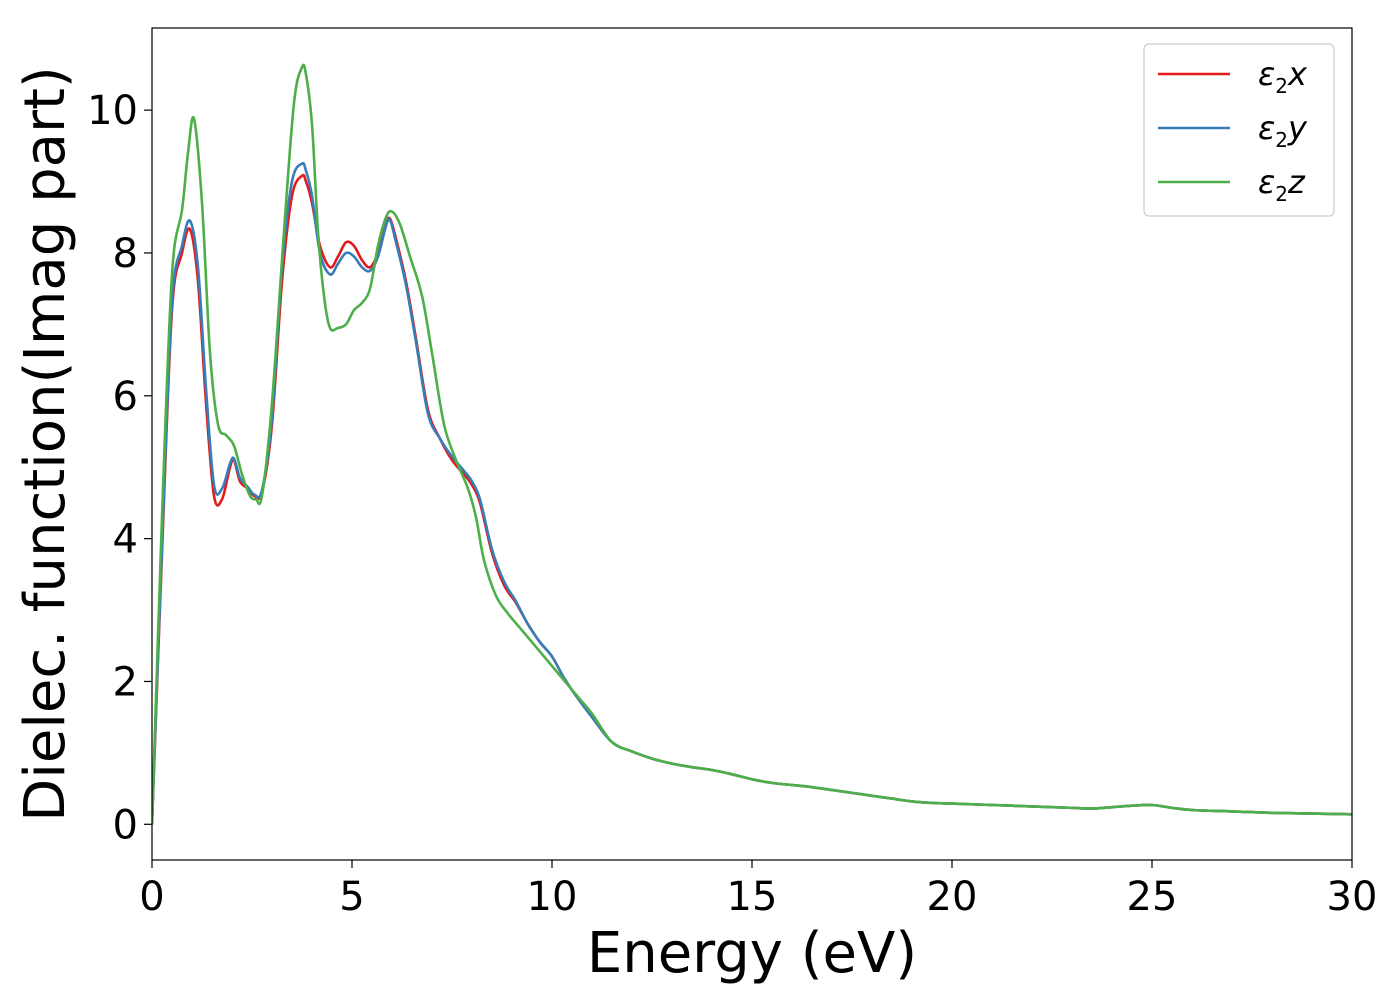 The height and width of the screenshot is (1000, 1400). What do you see at coordinates (351, 897) in the screenshot?
I see `x-tick-label: 5` at bounding box center [351, 897].